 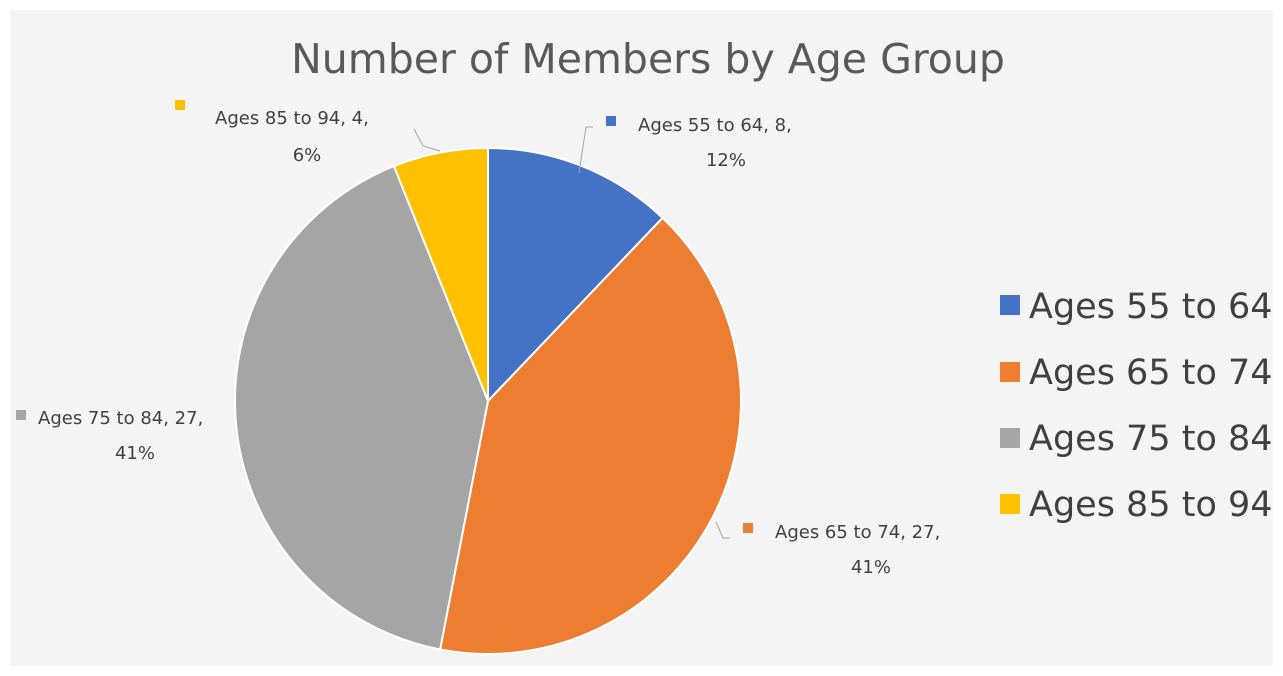 I want to click on data-label-ages-65-74: Ages 65 to 74, 27, 41%, so click(x=827, y=549).